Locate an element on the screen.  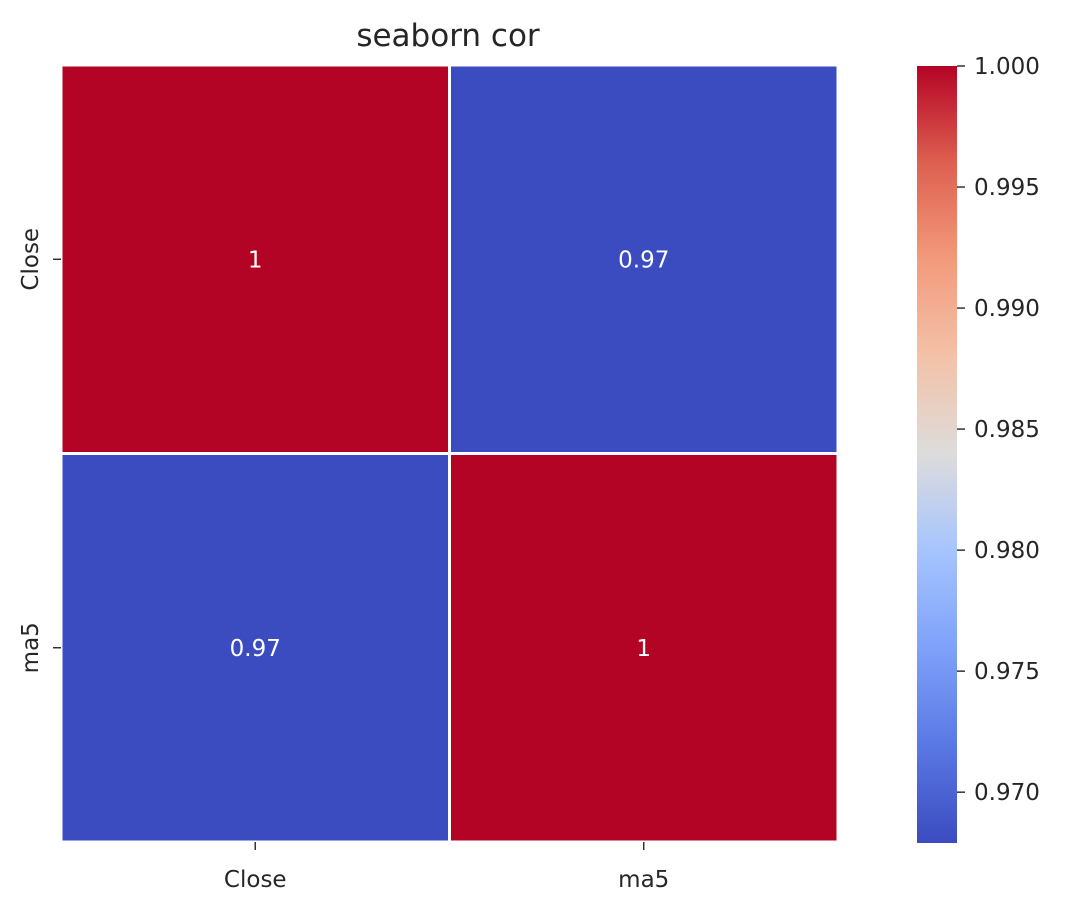
x-tick-label: Close is located at coordinates (255, 880).